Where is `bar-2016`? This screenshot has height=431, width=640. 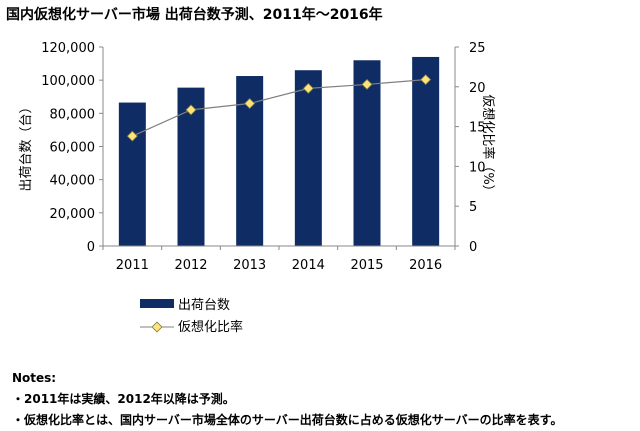
bar-2016 is located at coordinates (426, 151).